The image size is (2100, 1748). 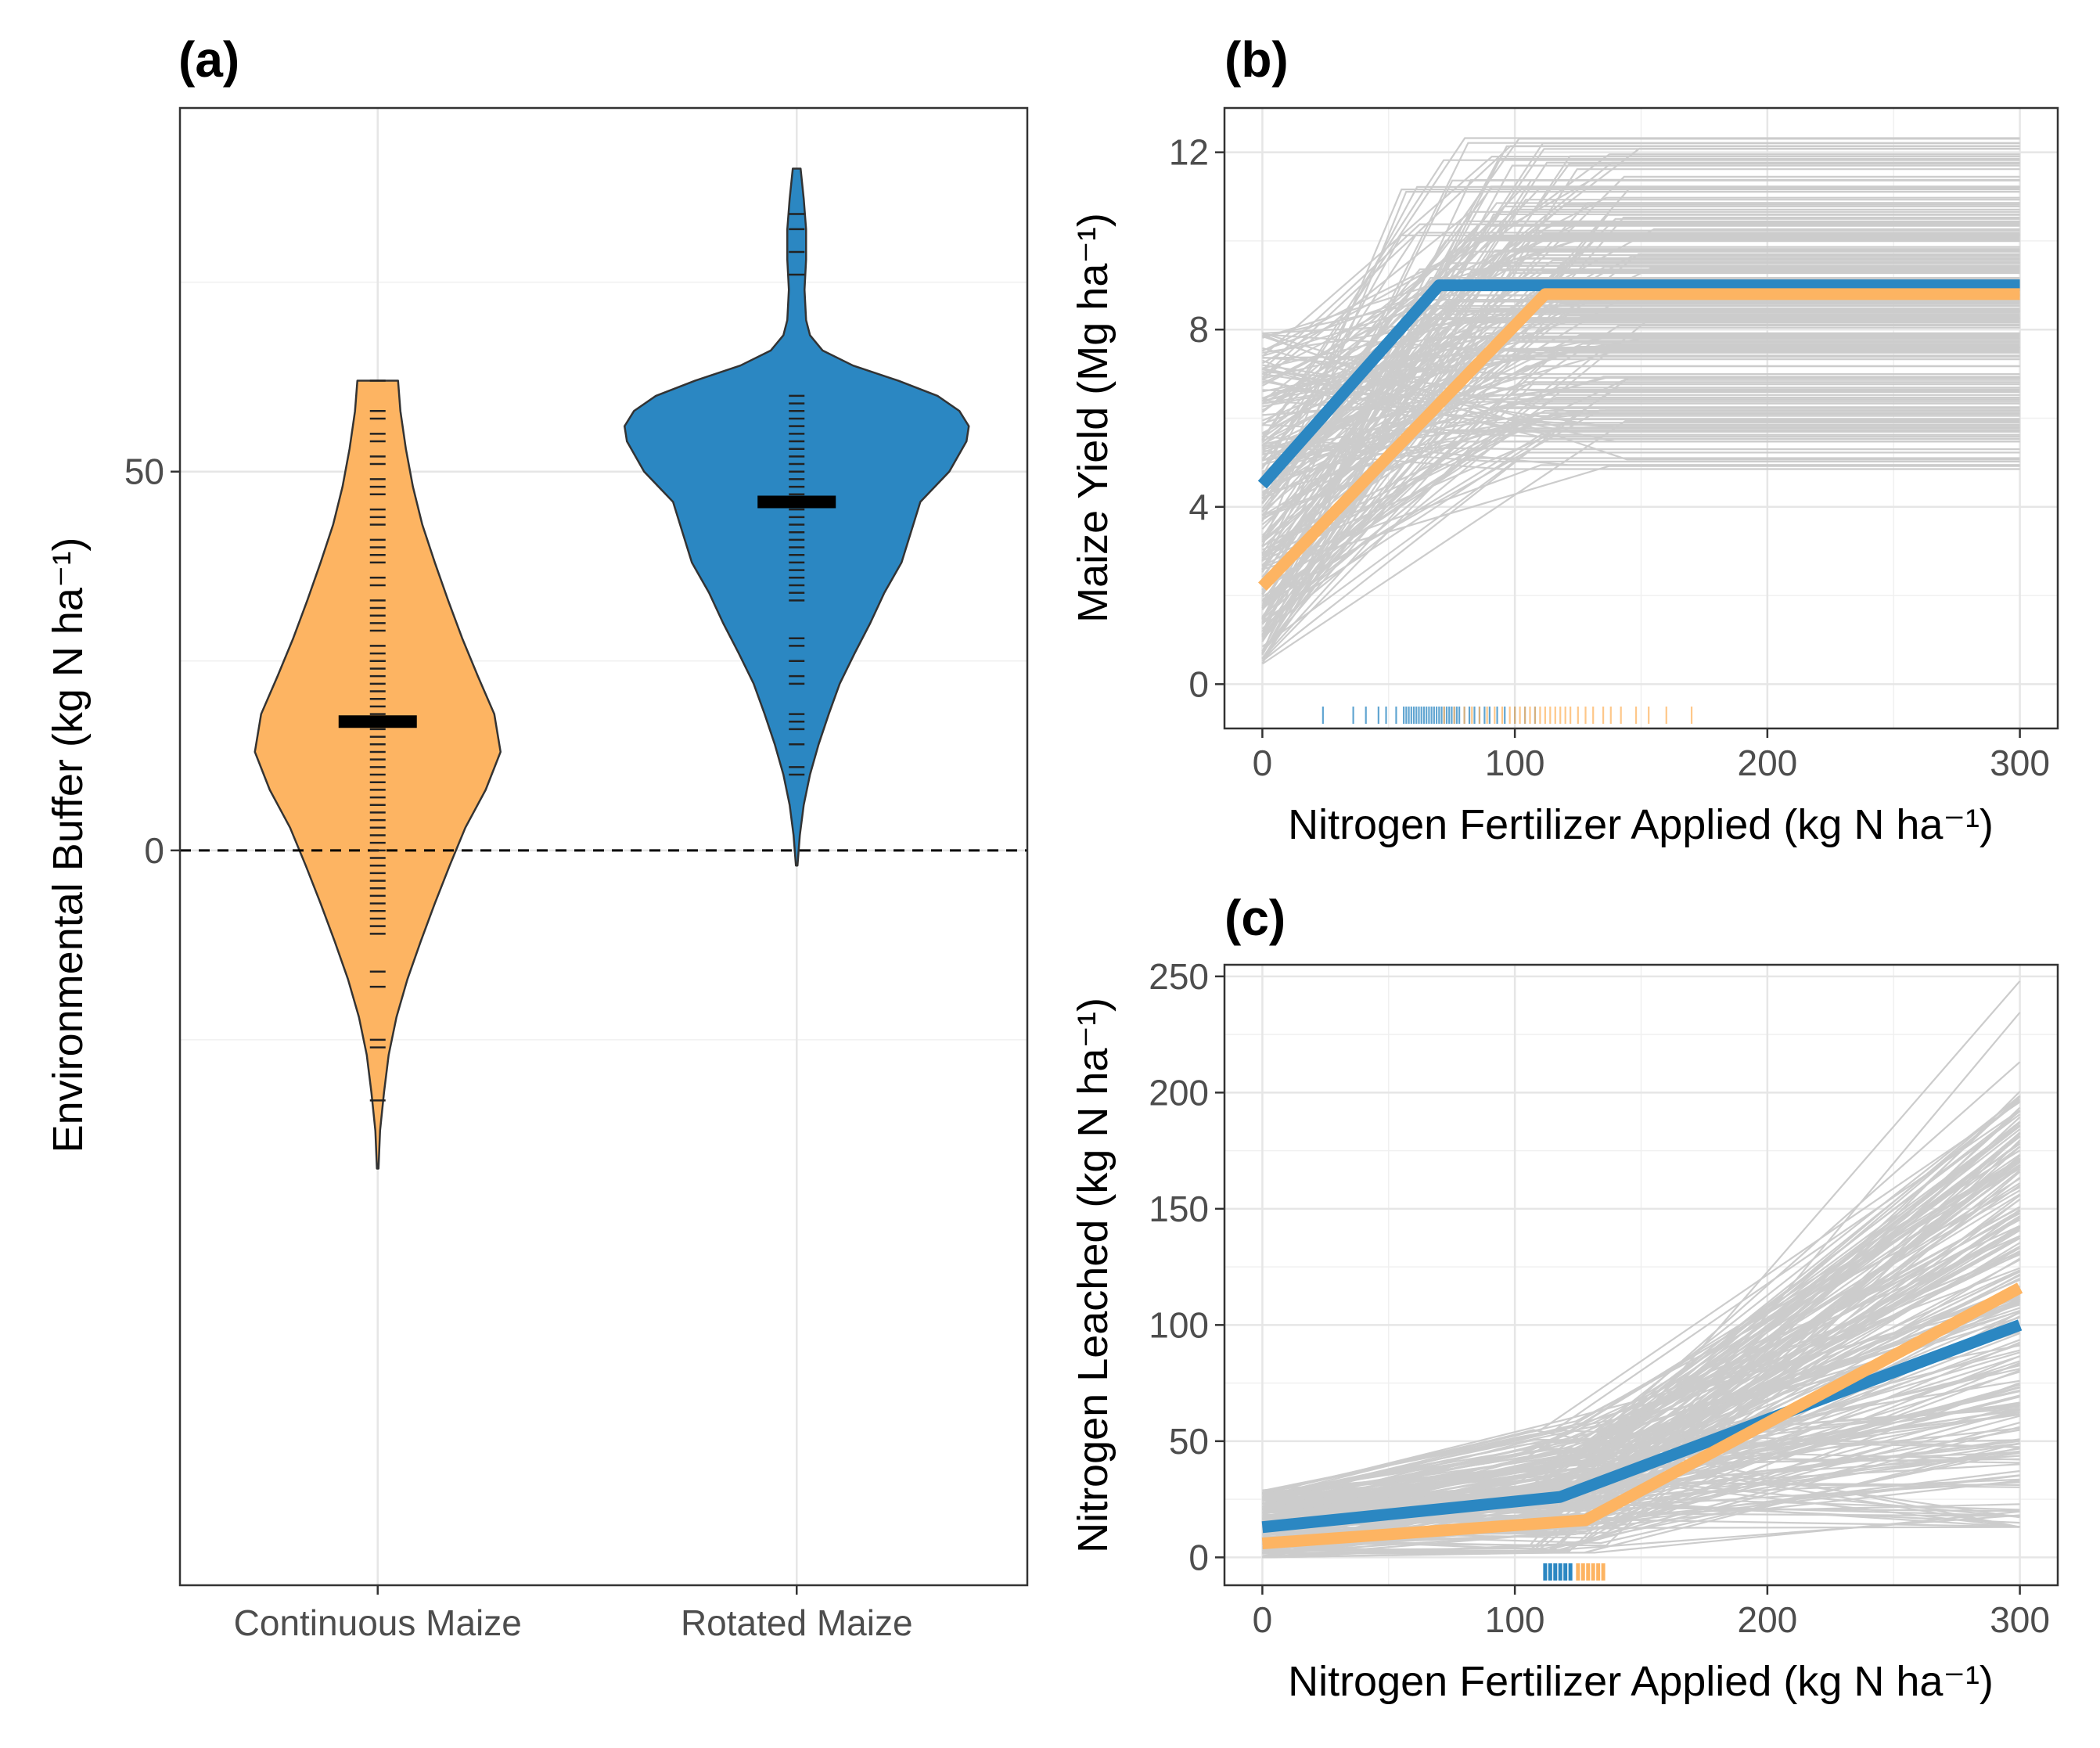 I want to click on y-tick-label: 12, so click(x=1189, y=152).